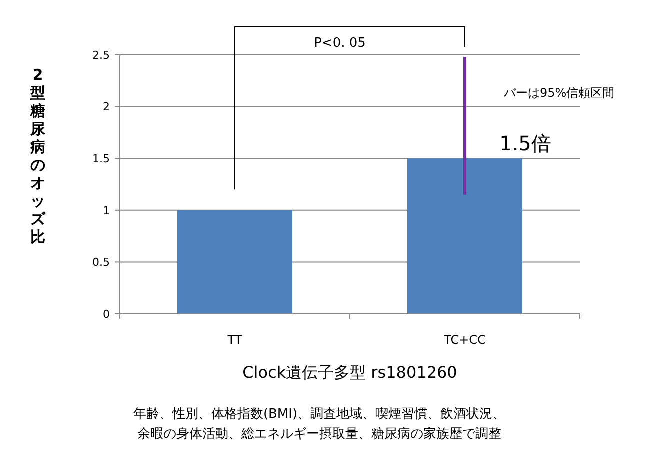 The height and width of the screenshot is (474, 659). Describe the element at coordinates (464, 340) in the screenshot. I see `x-tick-label: TC+CC` at that location.